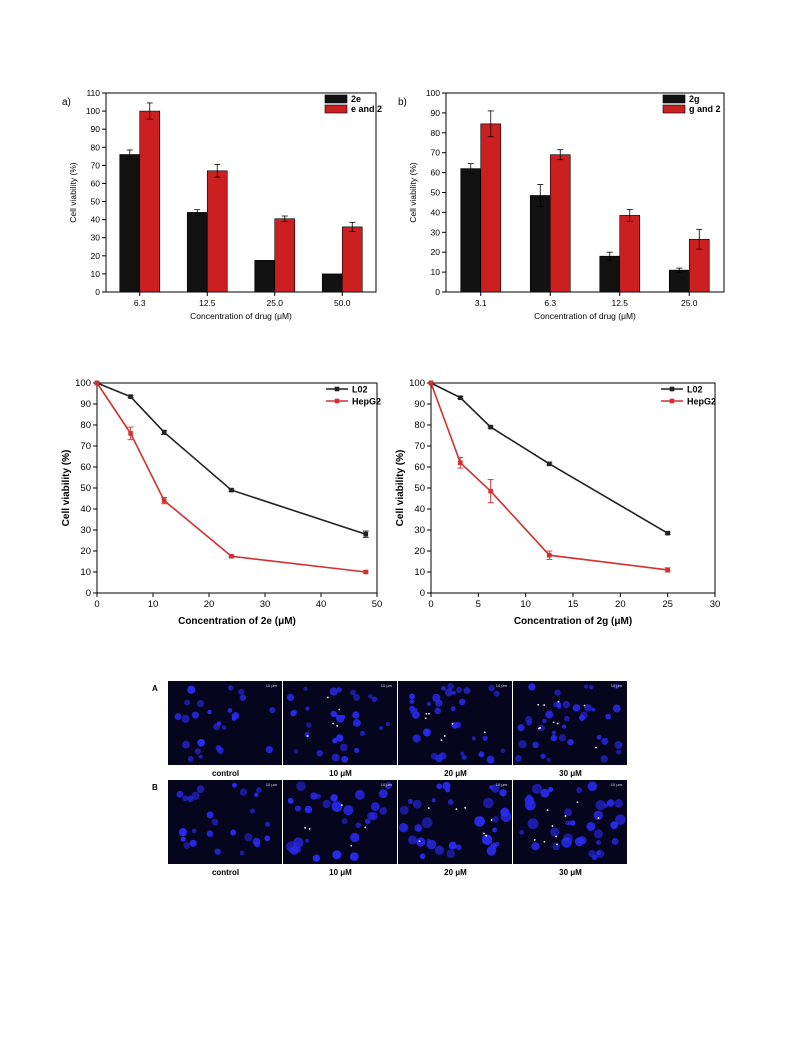 Image resolution: width=793 pixels, height=1057 pixels. What do you see at coordinates (225, 822) in the screenshot?
I see `micrograph-B-1: 10 μm` at bounding box center [225, 822].